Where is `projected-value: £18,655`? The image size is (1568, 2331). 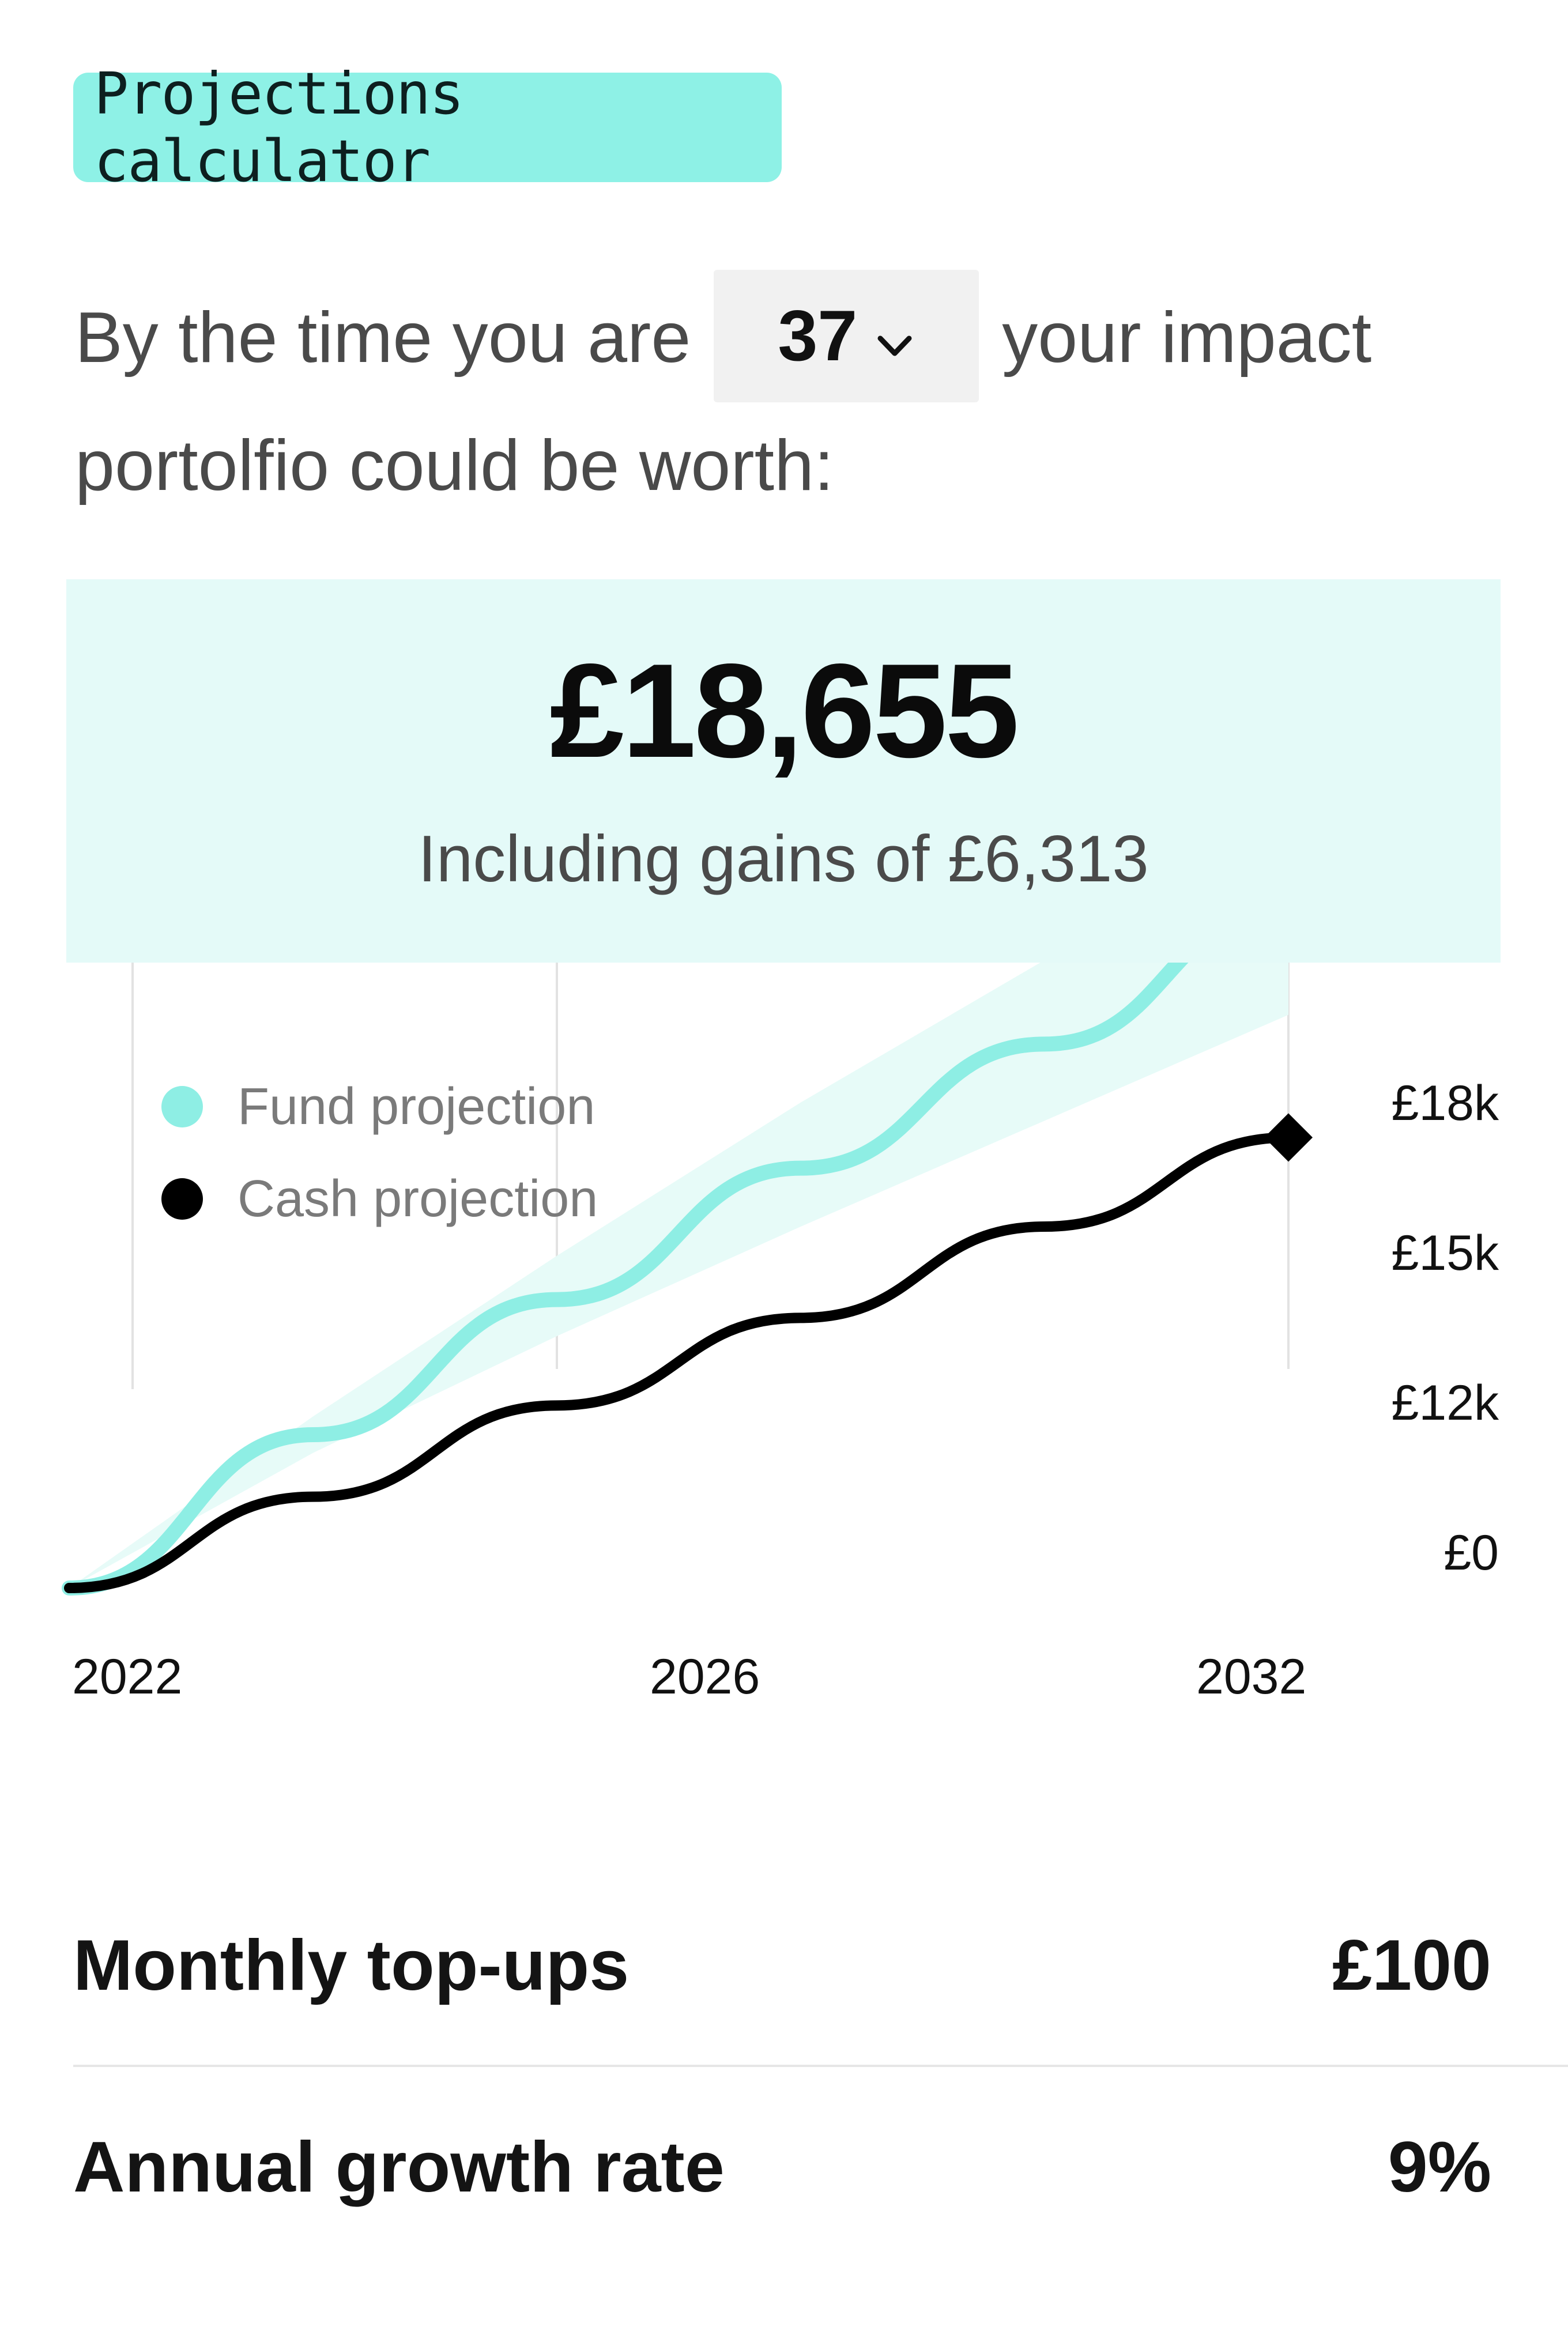 projected-value: £18,655 is located at coordinates (784, 711).